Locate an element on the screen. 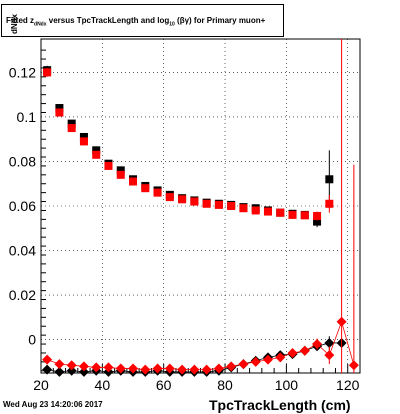 The width and height of the screenshot is (400, 414). y-tick-label: 0.06 is located at coordinates (22, 206).